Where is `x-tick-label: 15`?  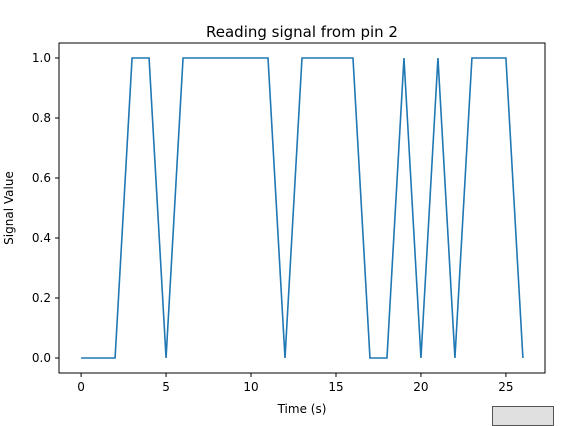
x-tick-label: 15 is located at coordinates (335, 387).